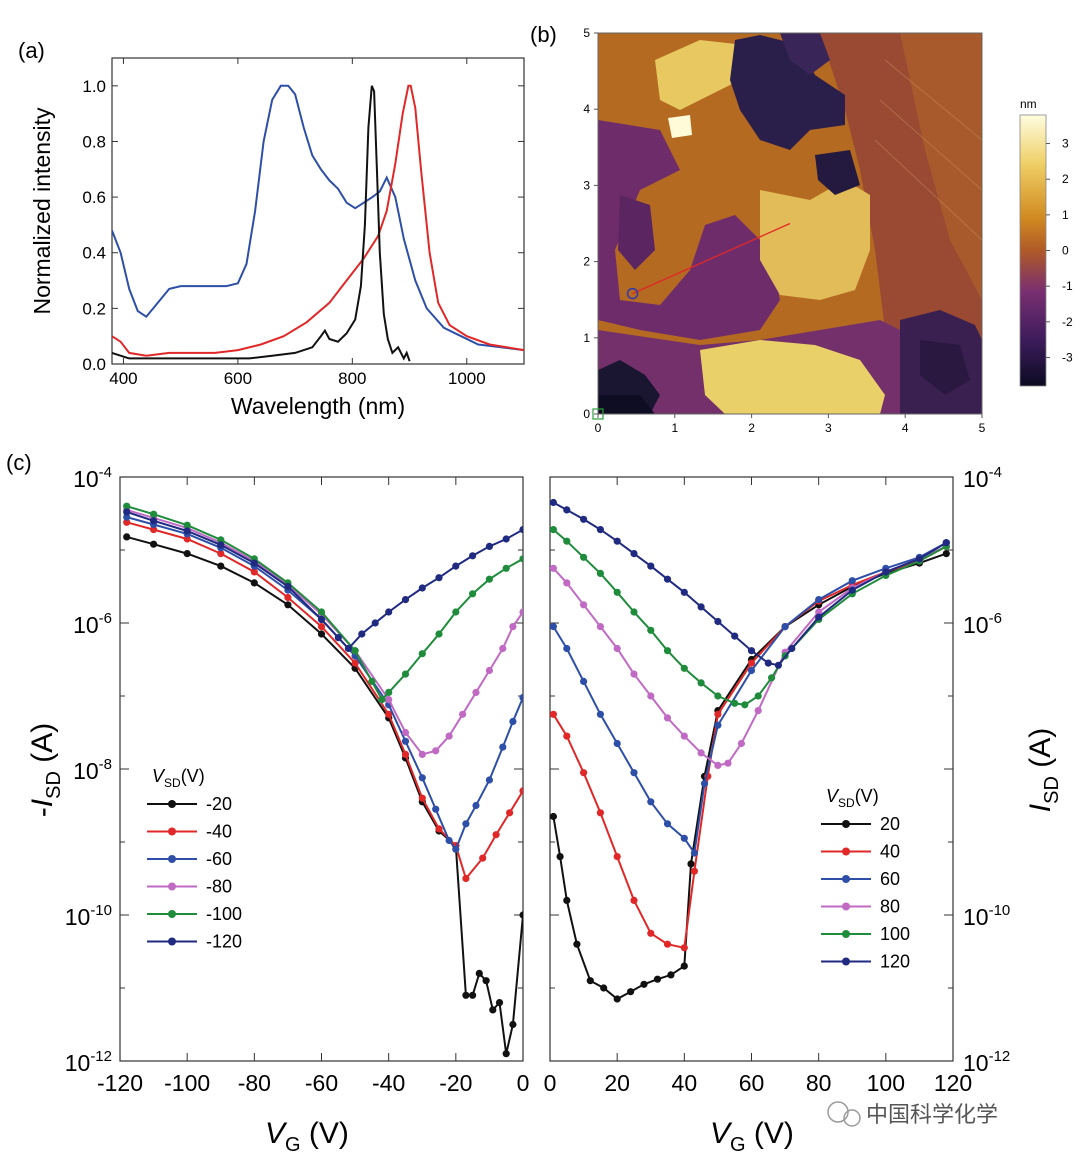  What do you see at coordinates (219, 859) in the screenshot?
I see `legend-label: -60` at bounding box center [219, 859].